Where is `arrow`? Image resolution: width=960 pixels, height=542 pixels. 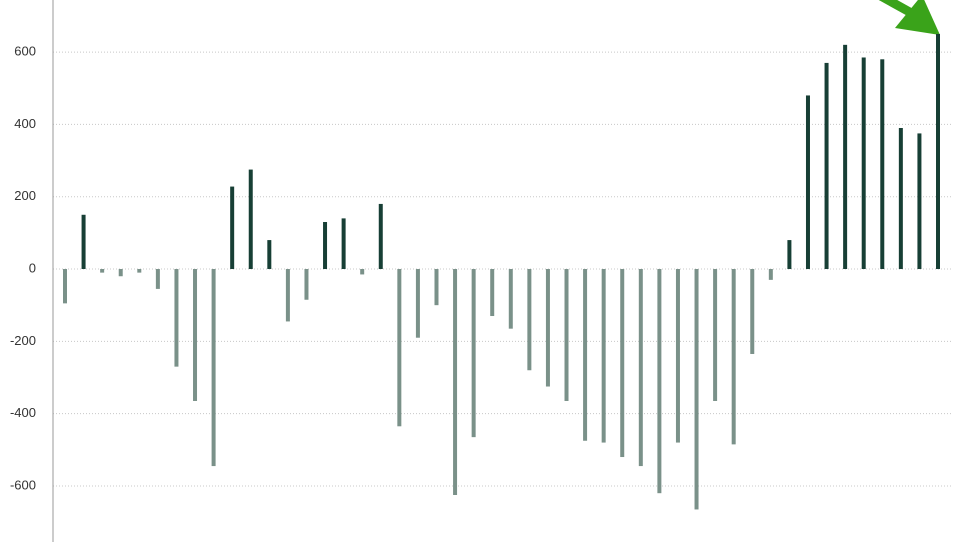 arrow is located at coordinates (909, 17).